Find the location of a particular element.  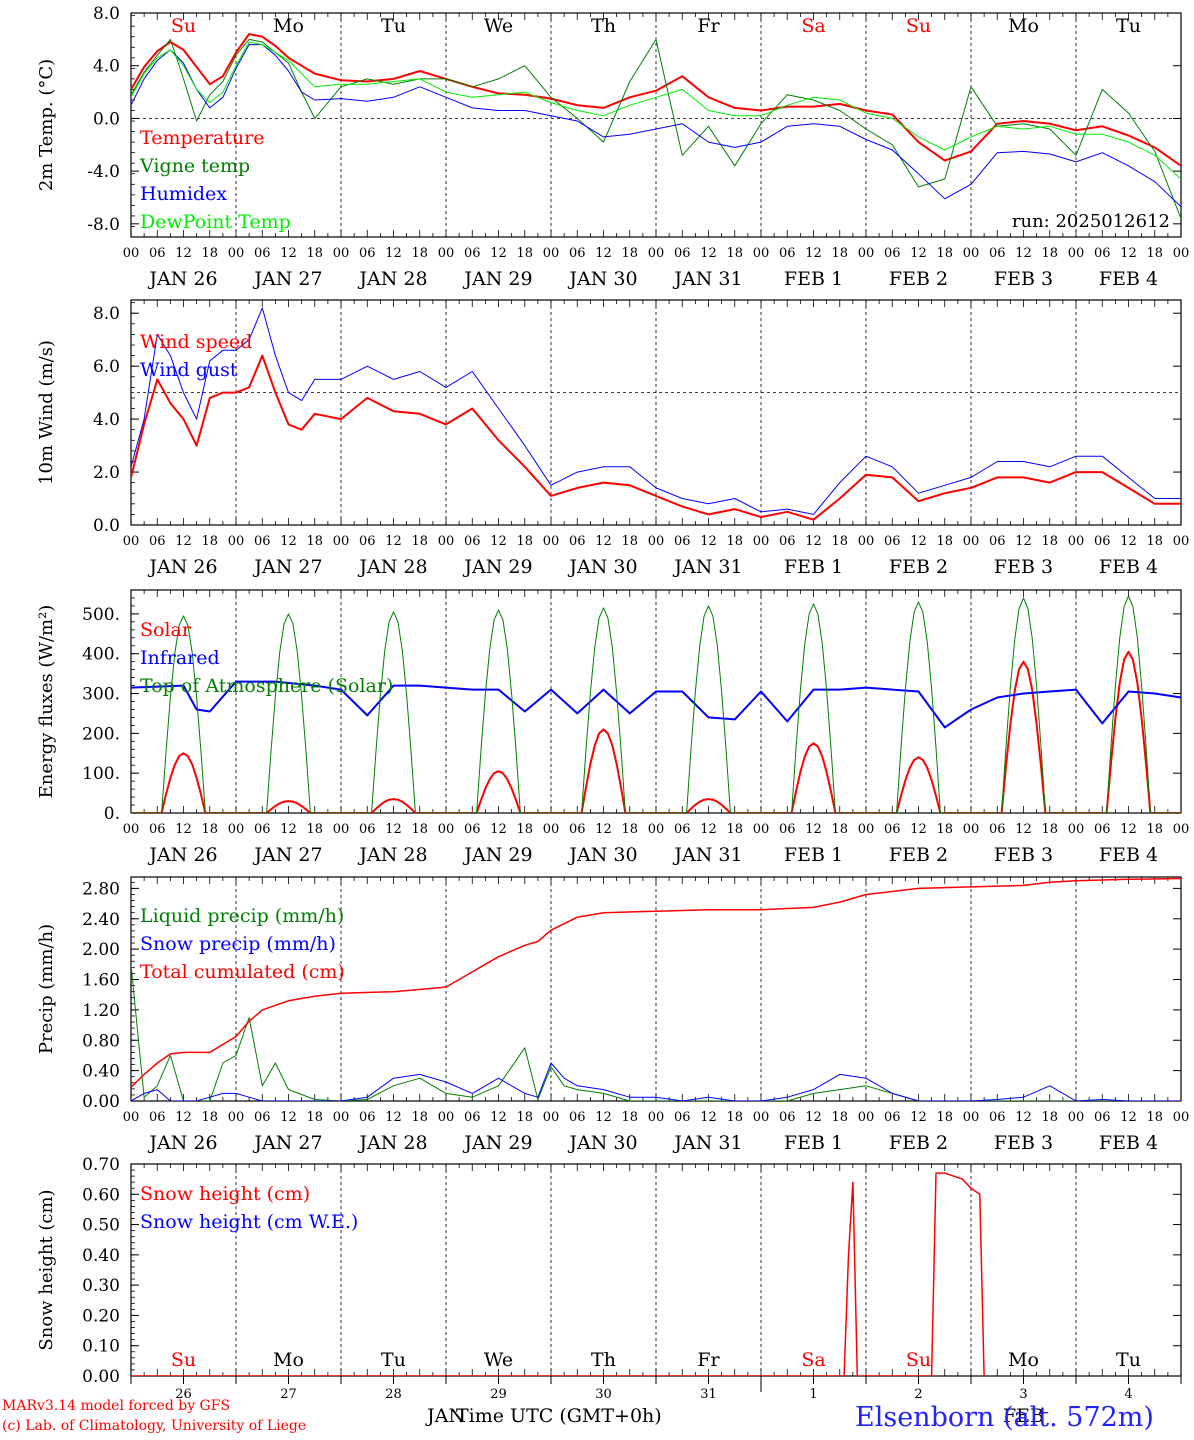

station-name: Elsenborn (alt. 572m) is located at coordinates (1004, 1417).